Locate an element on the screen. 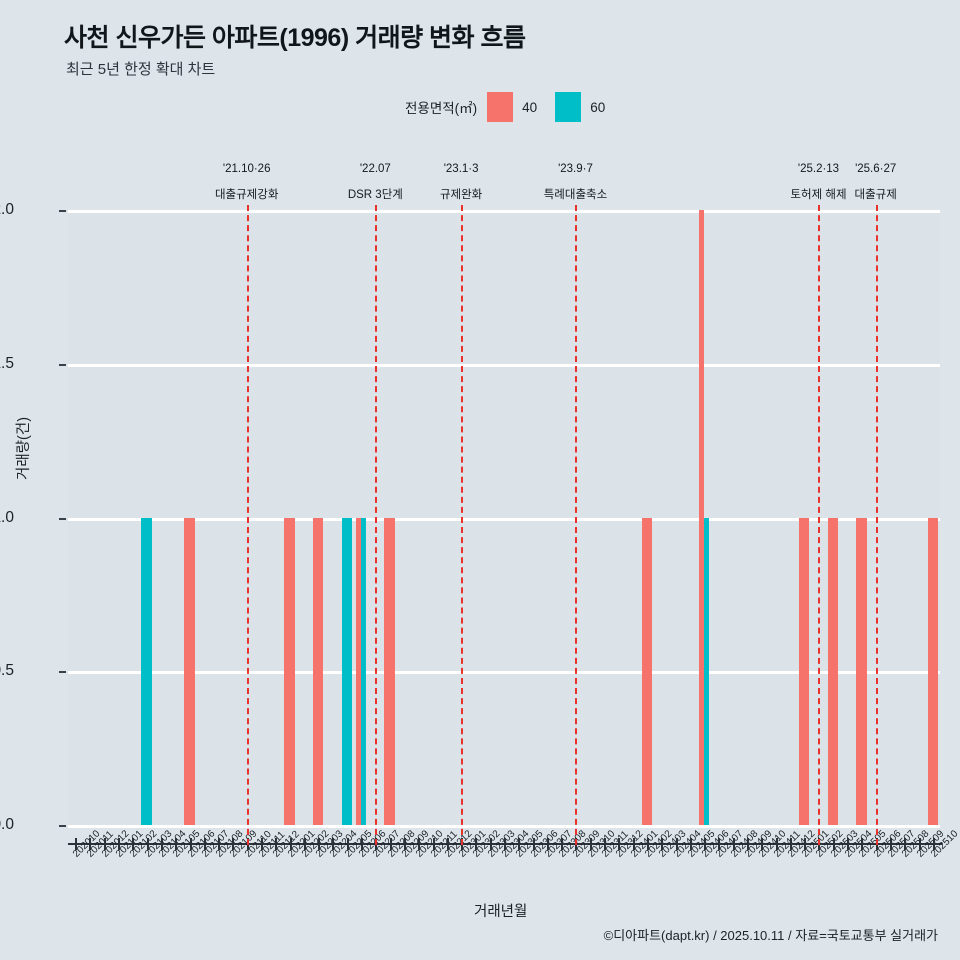 This screenshot has width=960, height=960. event-name-label: 대출규제강화 is located at coordinates (246, 195).